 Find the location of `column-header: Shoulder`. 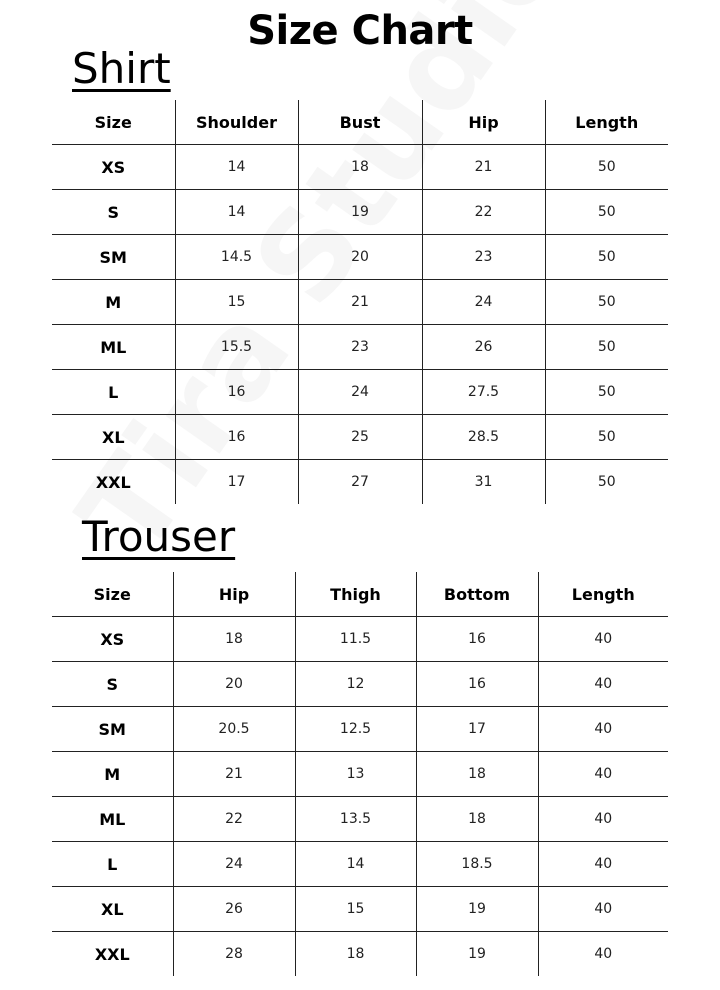

column-header: Shoulder is located at coordinates (236, 122).